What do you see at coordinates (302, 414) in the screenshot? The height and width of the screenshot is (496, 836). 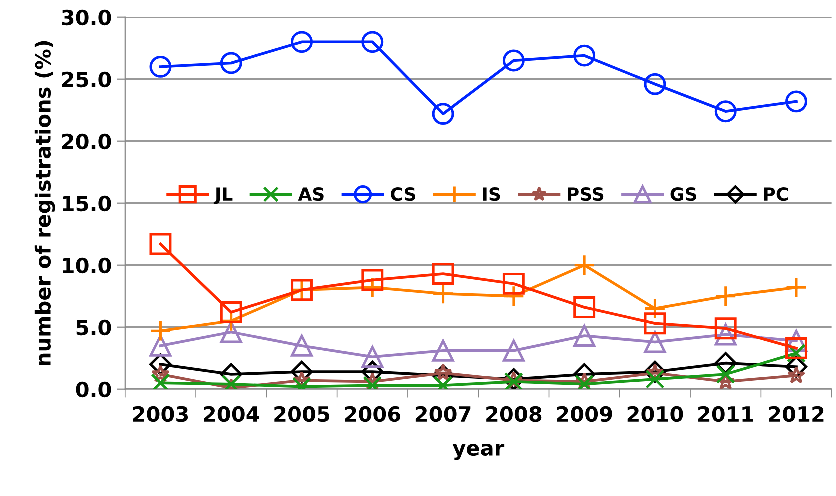 I see `x-tick-label: 2005` at bounding box center [302, 414].